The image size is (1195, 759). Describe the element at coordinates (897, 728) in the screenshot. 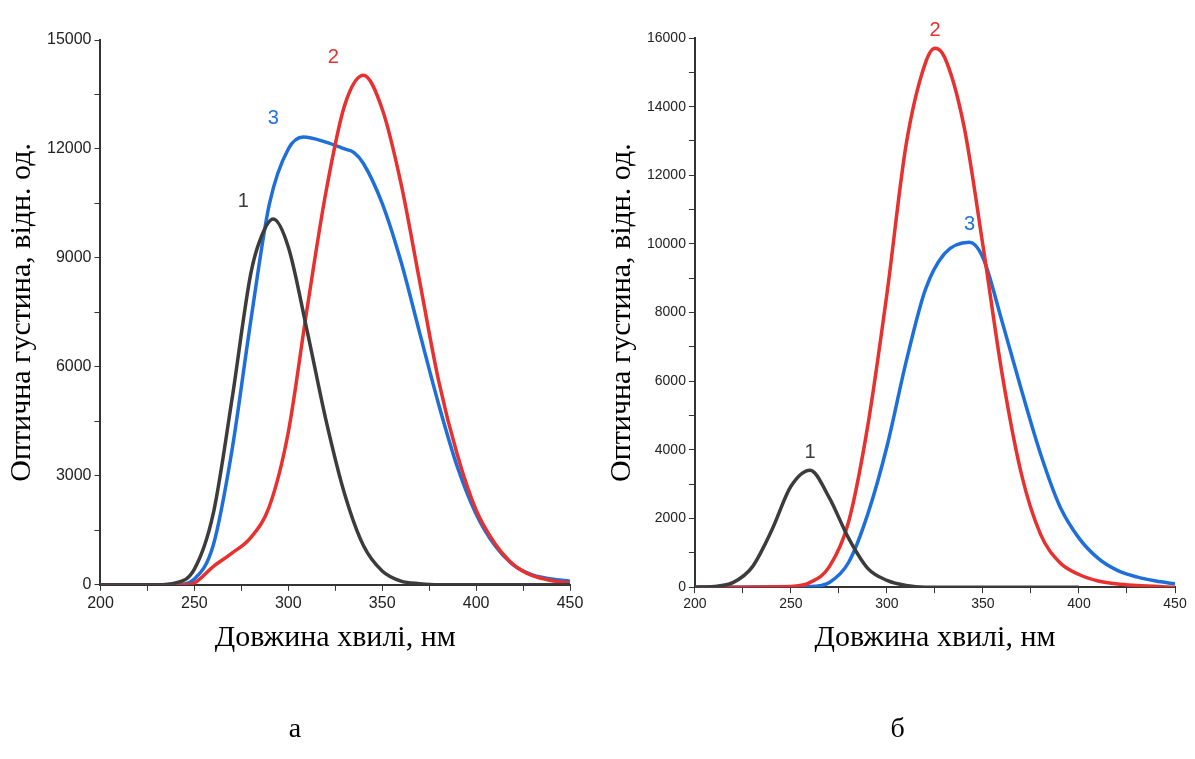

I see `text: б` at that location.